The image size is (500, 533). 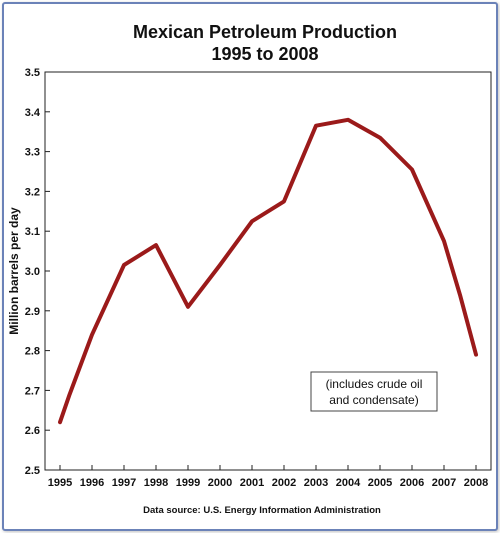 What do you see at coordinates (124, 483) in the screenshot?
I see `x-tick-label: 1997` at bounding box center [124, 483].